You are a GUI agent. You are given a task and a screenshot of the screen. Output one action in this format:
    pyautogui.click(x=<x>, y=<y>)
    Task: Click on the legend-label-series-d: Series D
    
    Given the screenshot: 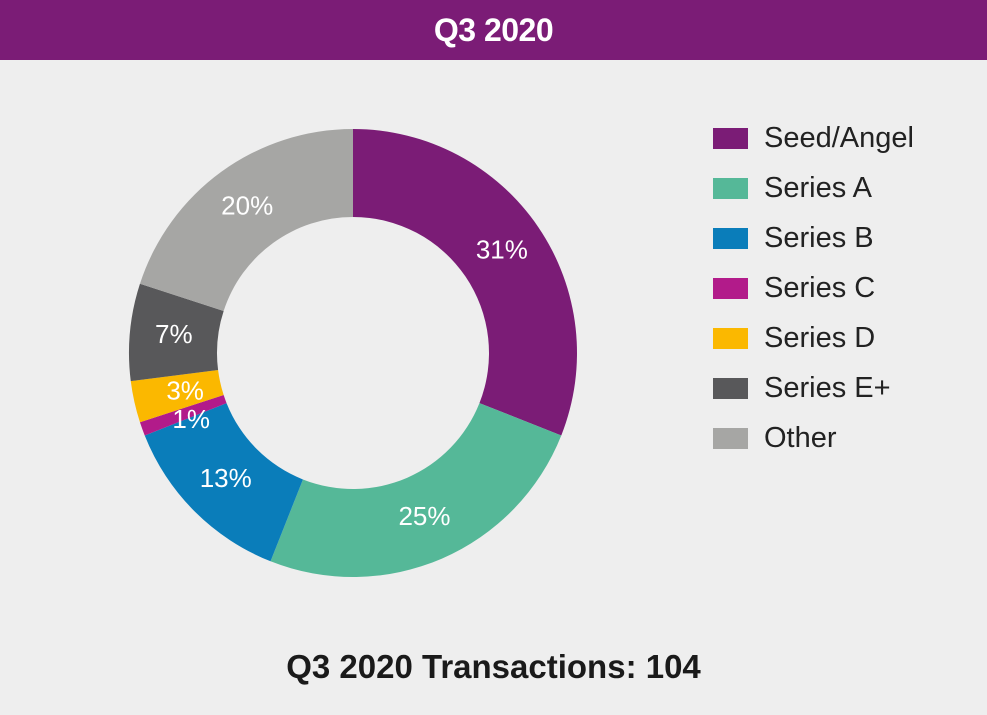 What is the action you would take?
    pyautogui.click(x=820, y=337)
    